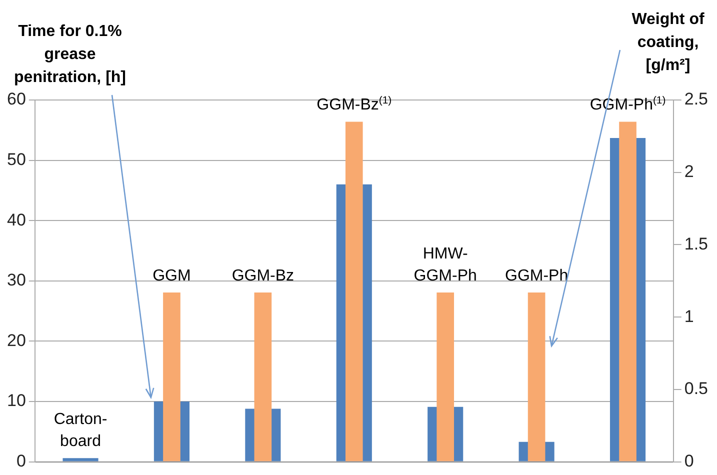 The height and width of the screenshot is (475, 717). Describe the element at coordinates (80, 460) in the screenshot. I see `bar` at that location.